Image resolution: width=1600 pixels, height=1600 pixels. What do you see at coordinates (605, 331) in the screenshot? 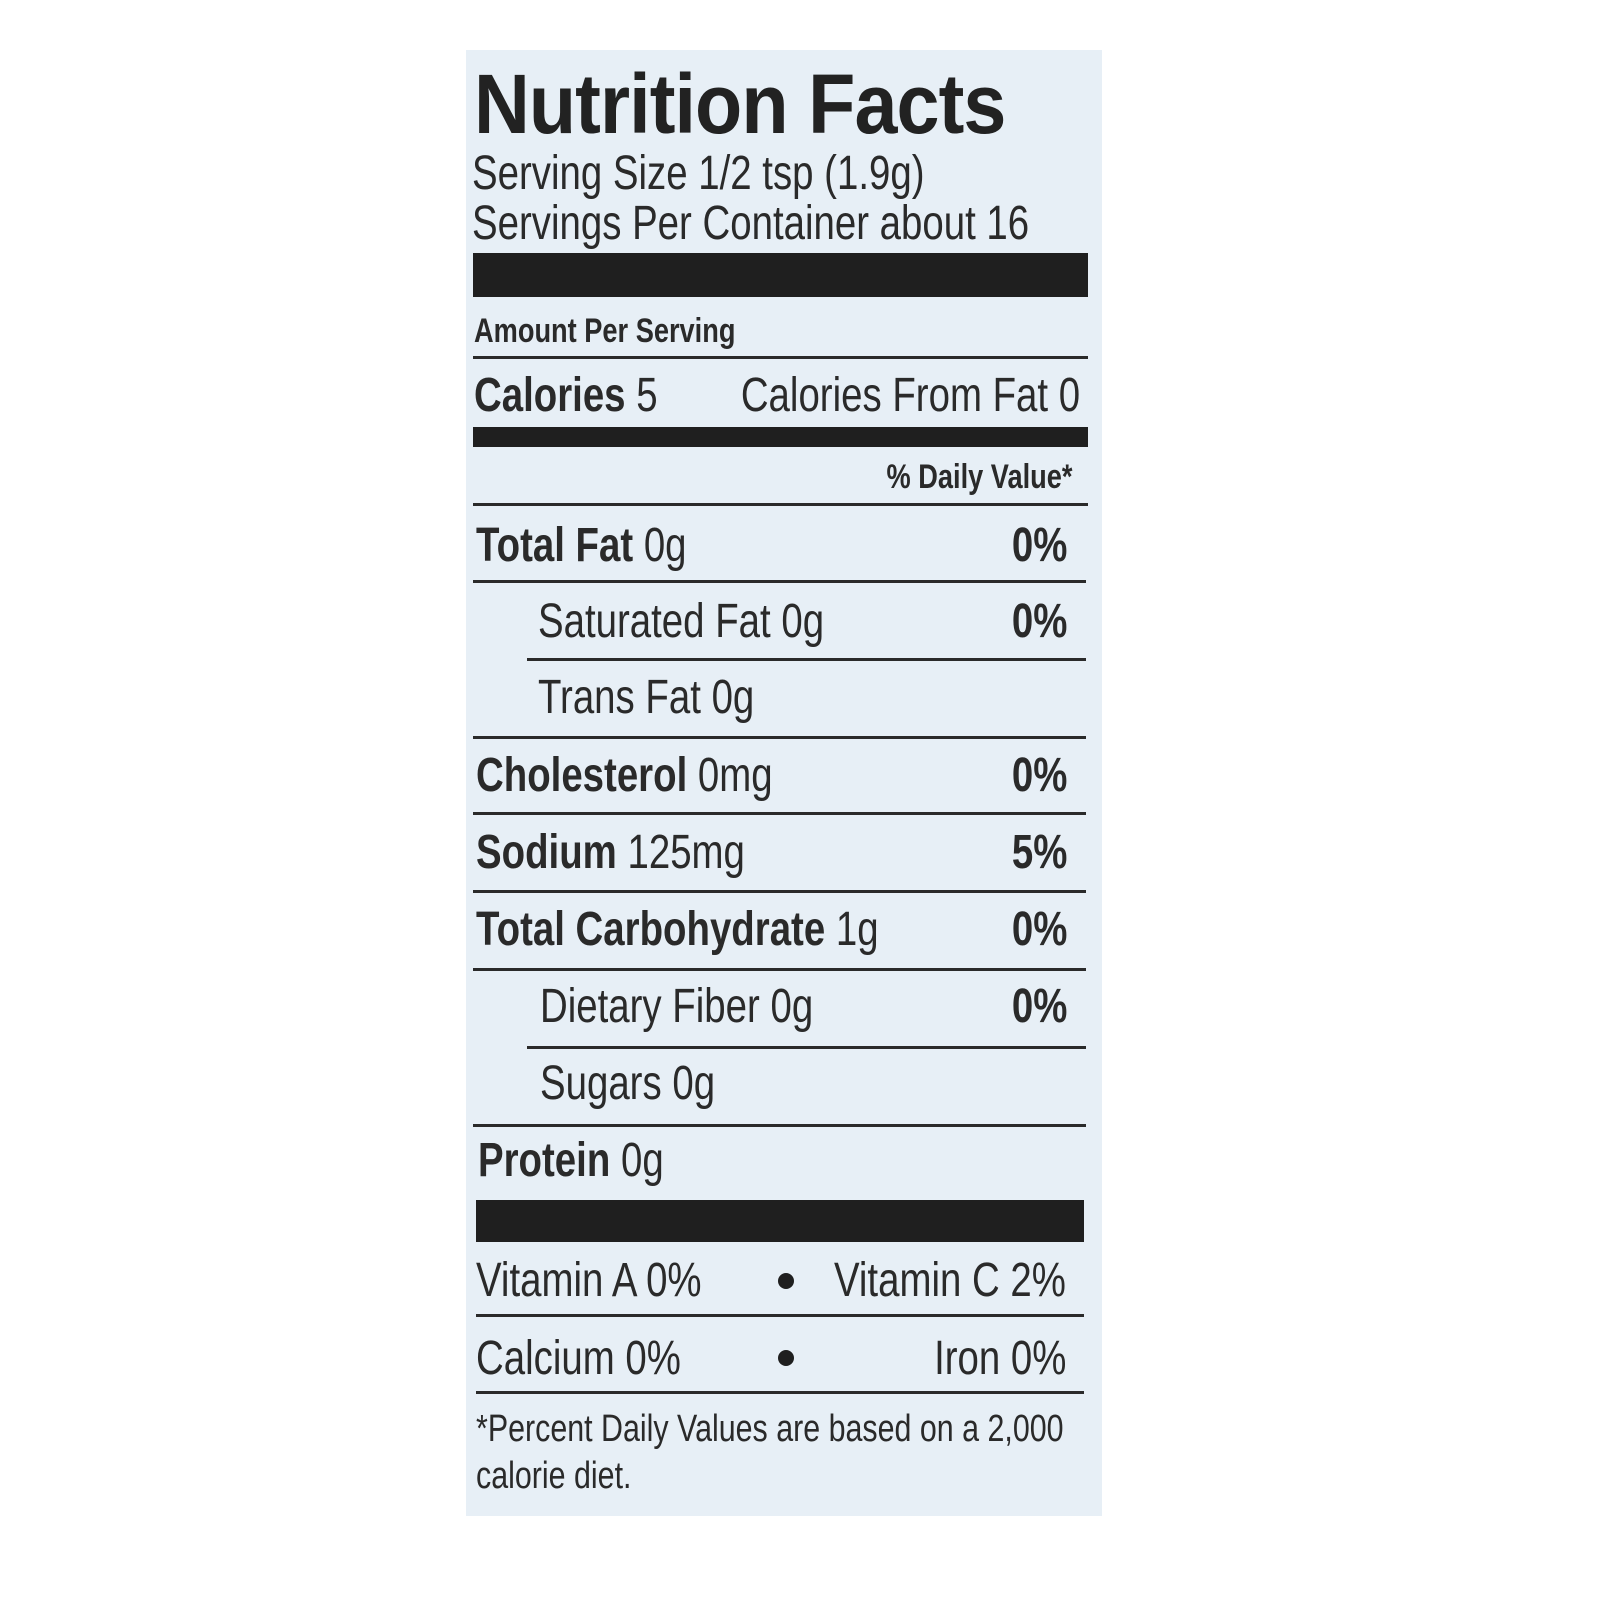
I see `amount-per-serving: Amount Per Serving` at bounding box center [605, 331].